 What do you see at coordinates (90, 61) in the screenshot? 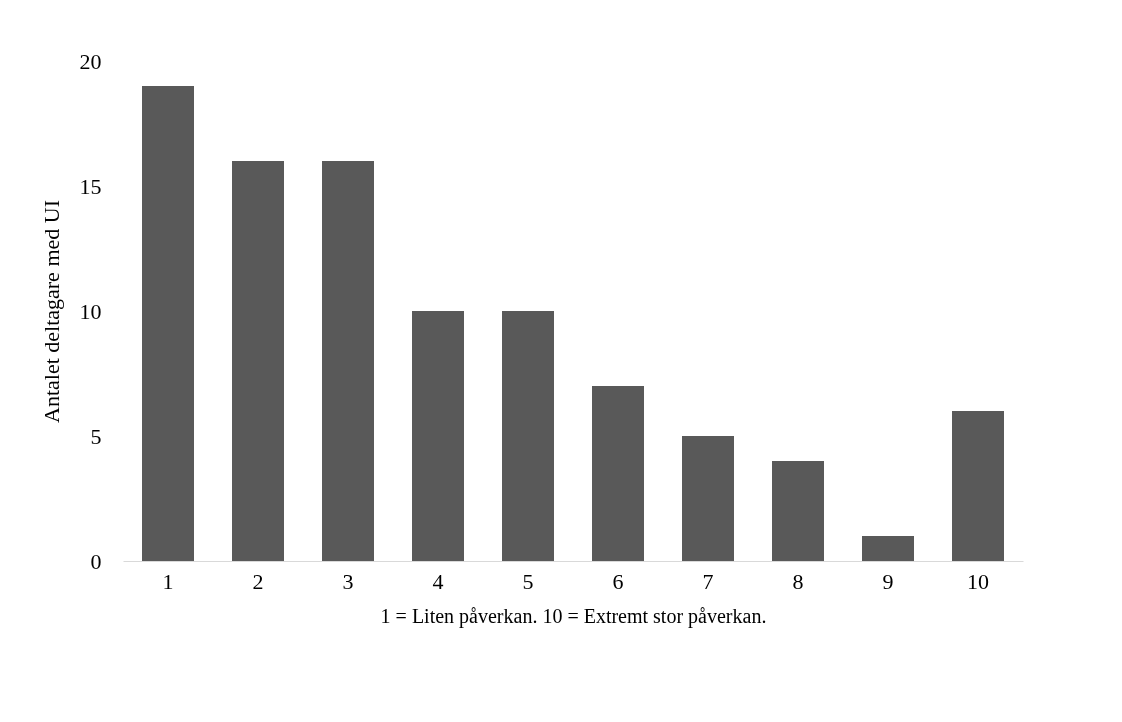
I see `y-tick-label: 20` at bounding box center [90, 61].